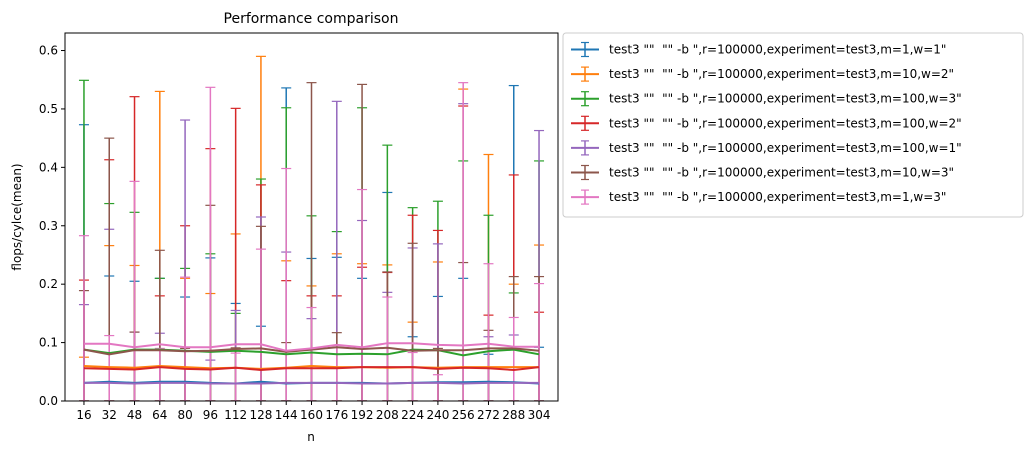 The height and width of the screenshot is (455, 1031). I want to click on x-tick-label: 80, so click(184, 415).